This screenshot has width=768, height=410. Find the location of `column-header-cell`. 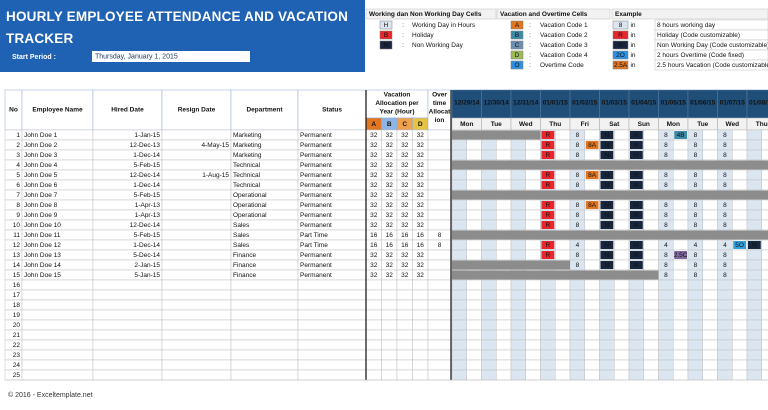

column-header-cell is located at coordinates (127, 110).